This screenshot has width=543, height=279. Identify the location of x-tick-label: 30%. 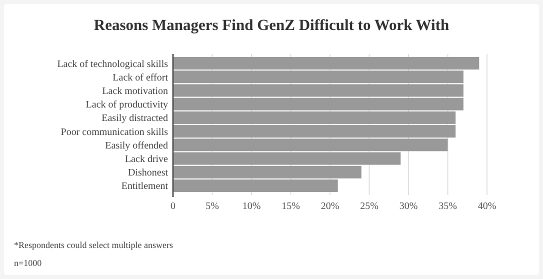
(408, 206).